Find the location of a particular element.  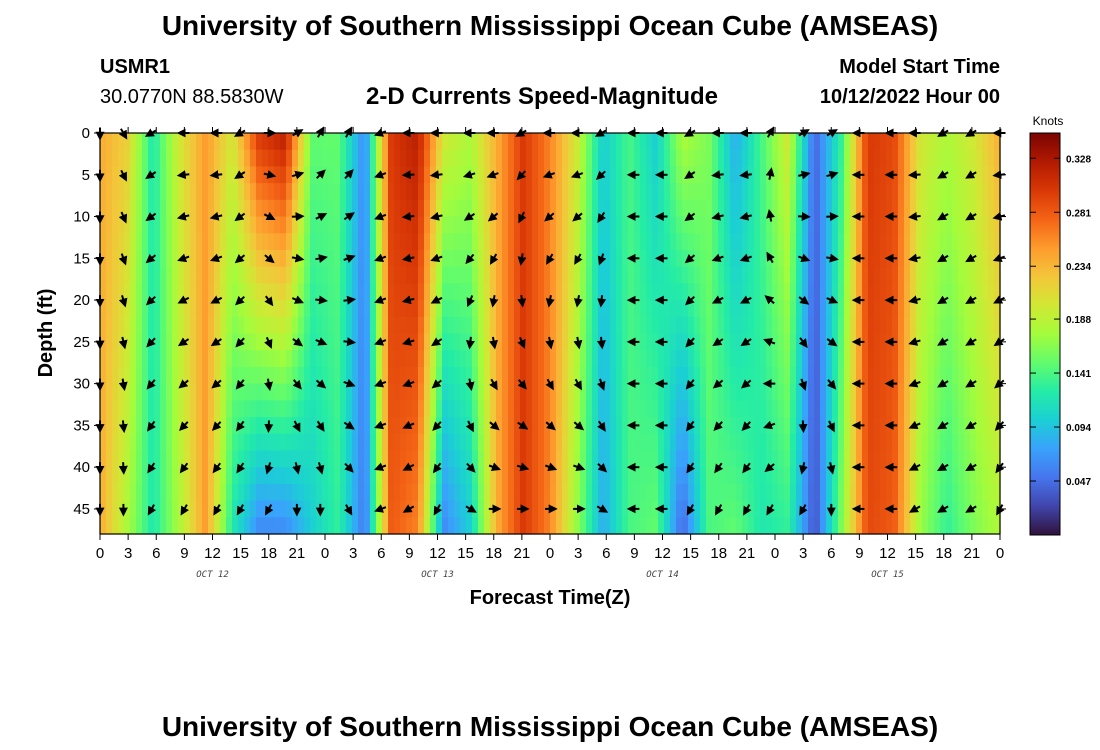

x-tick-label: 18 is located at coordinates (268, 553).